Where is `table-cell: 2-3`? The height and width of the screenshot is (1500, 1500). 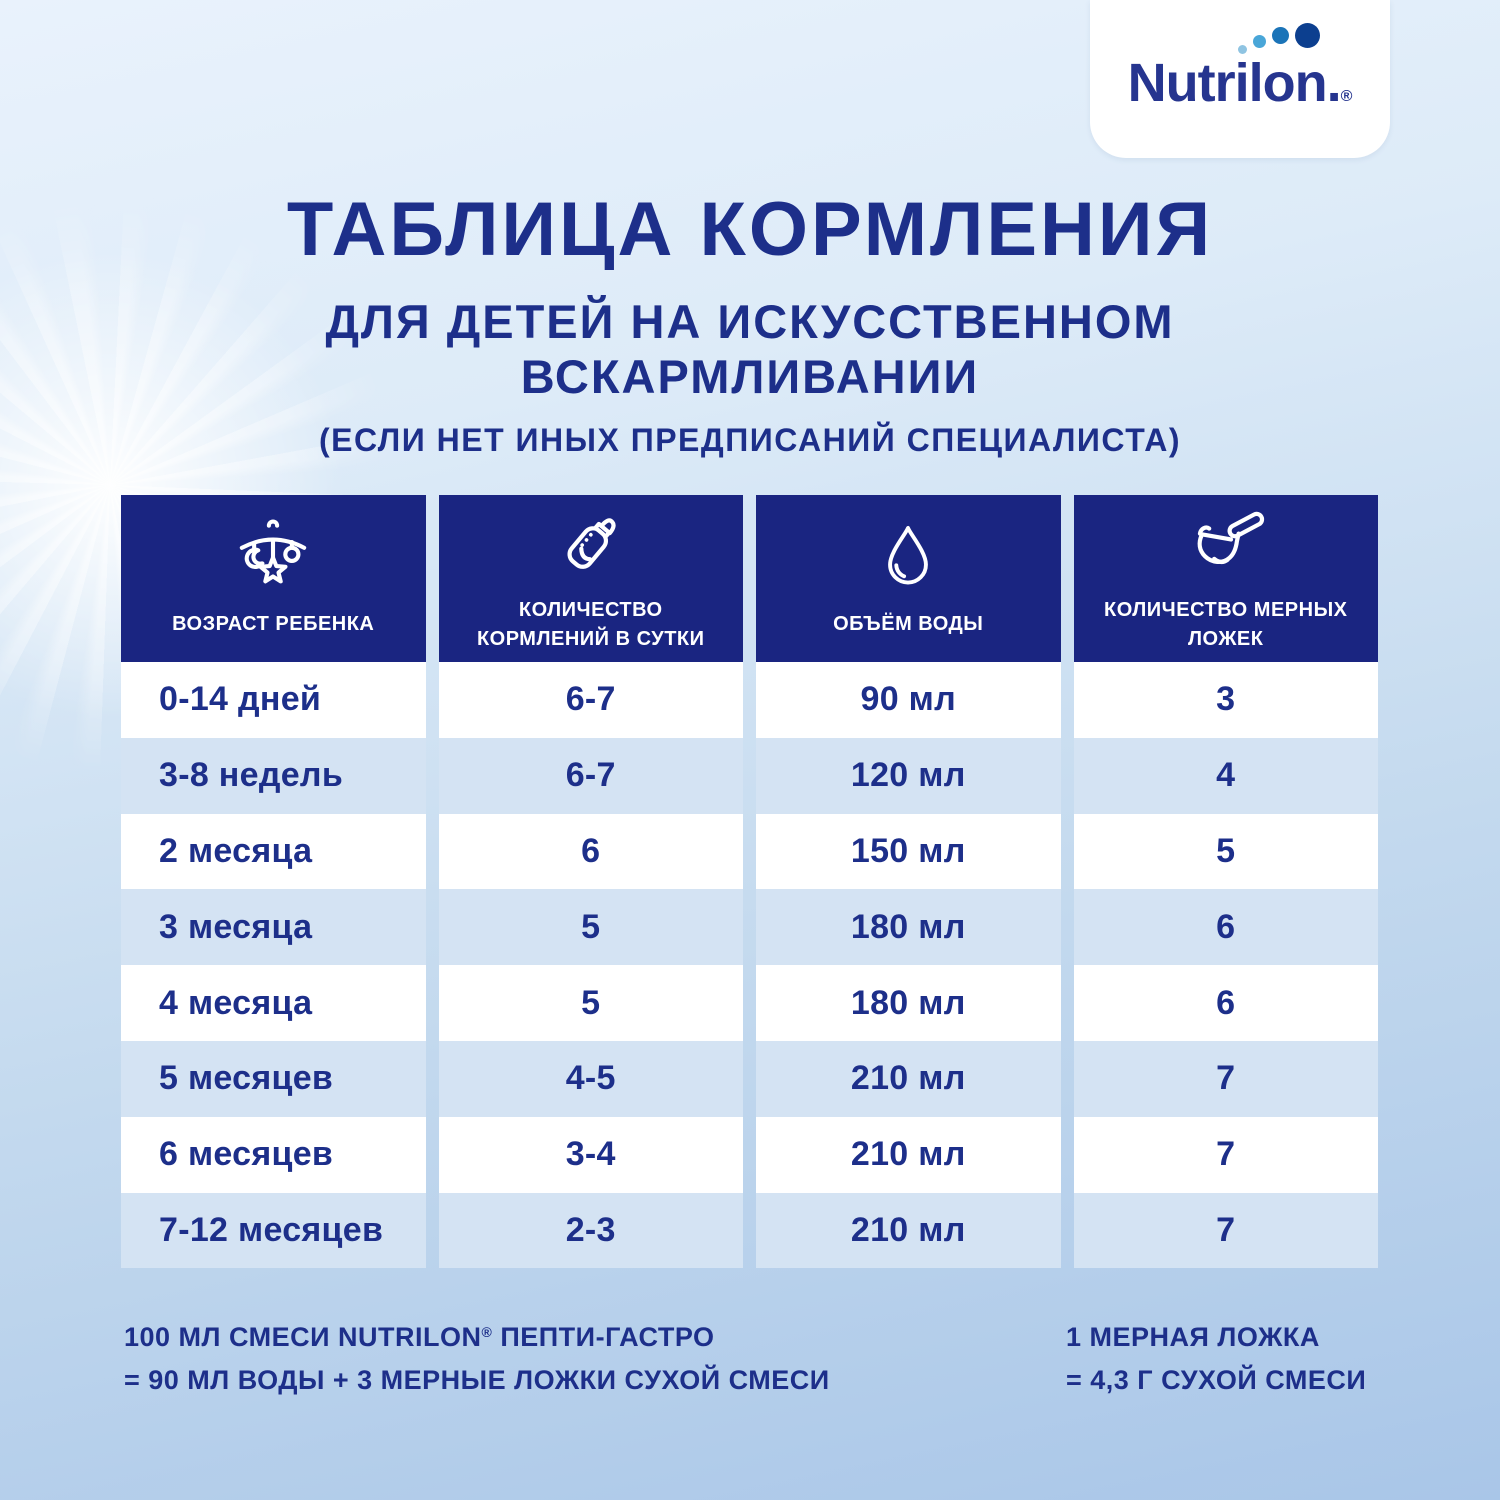
table-cell: 2-3 is located at coordinates (590, 1230).